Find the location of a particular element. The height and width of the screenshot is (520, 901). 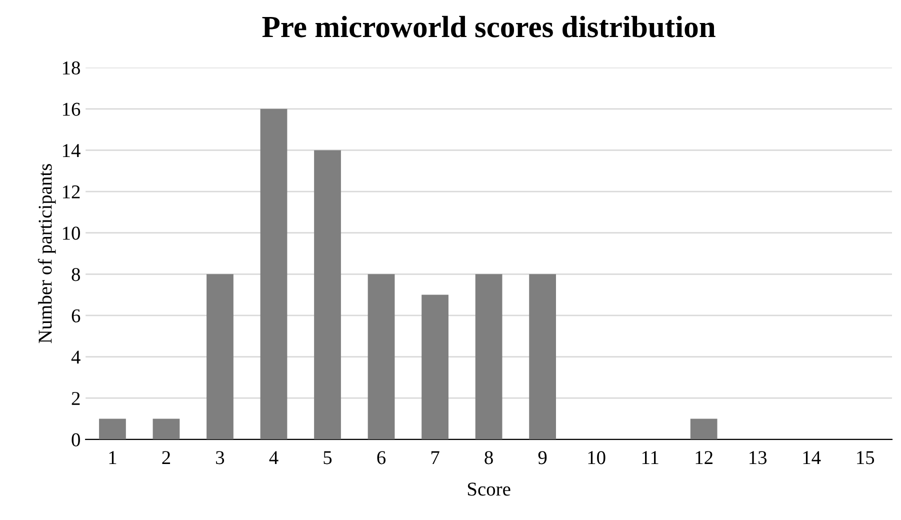

y-tick-label: 12 is located at coordinates (71, 191).